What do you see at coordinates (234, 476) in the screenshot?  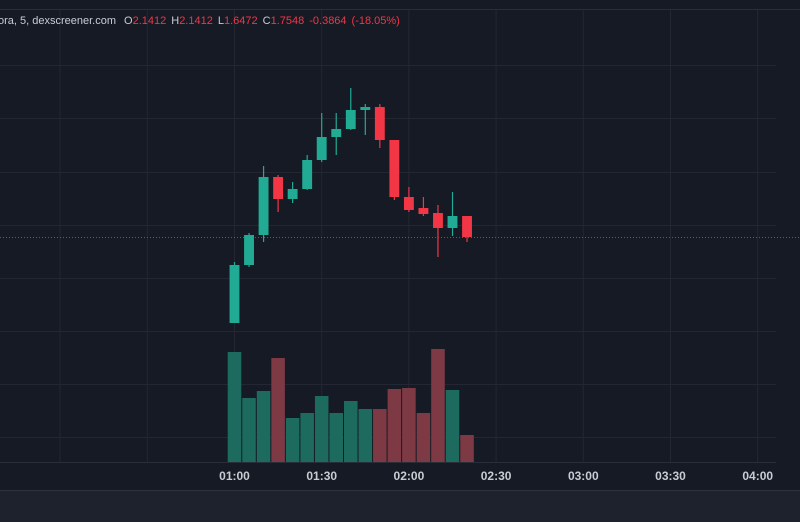 I see `x-tick-label: 01:00` at bounding box center [234, 476].